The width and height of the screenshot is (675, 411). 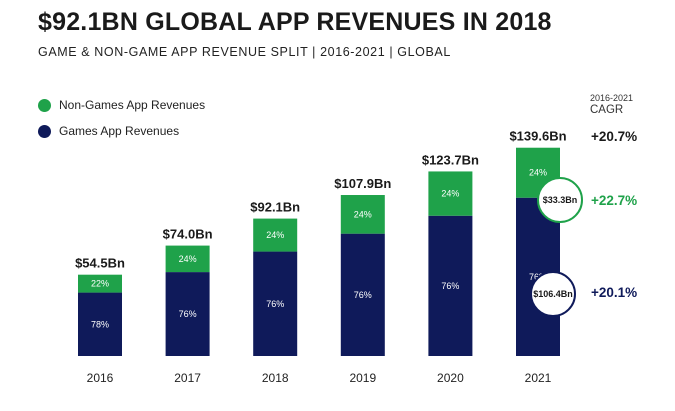 I want to click on x-tick-2018: 2018, so click(x=275, y=378).